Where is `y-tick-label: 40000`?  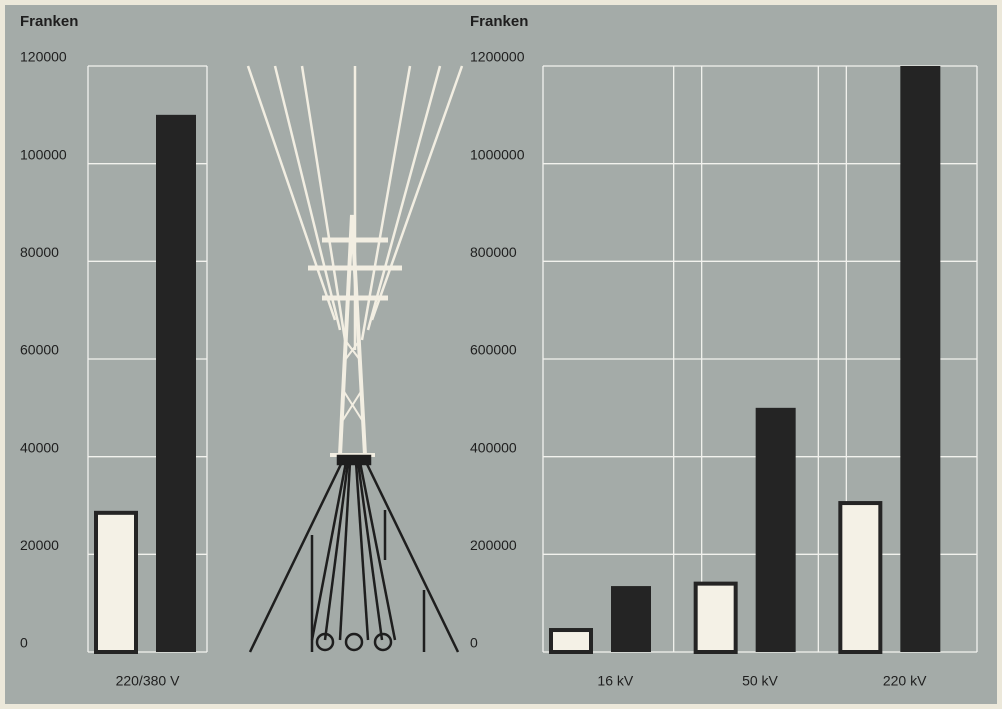 y-tick-label: 40000 is located at coordinates (39, 447).